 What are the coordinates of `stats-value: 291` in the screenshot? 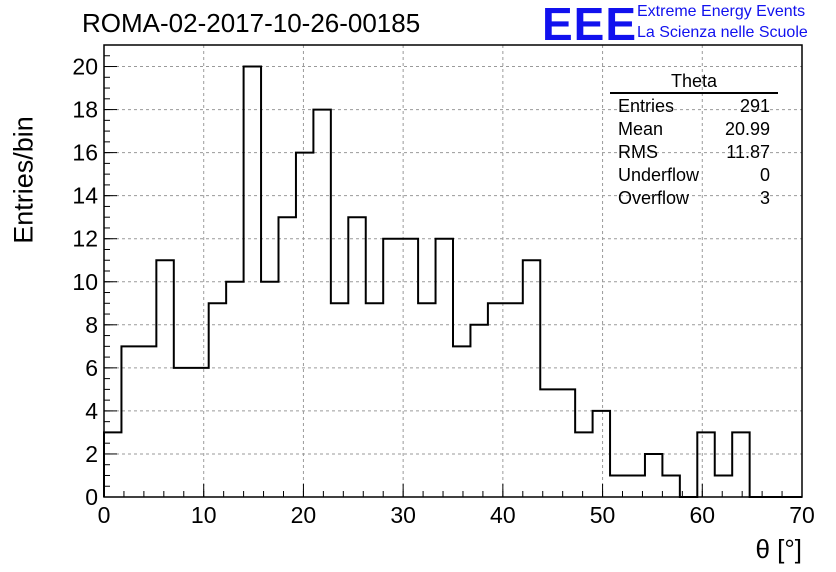 It's located at (754, 106).